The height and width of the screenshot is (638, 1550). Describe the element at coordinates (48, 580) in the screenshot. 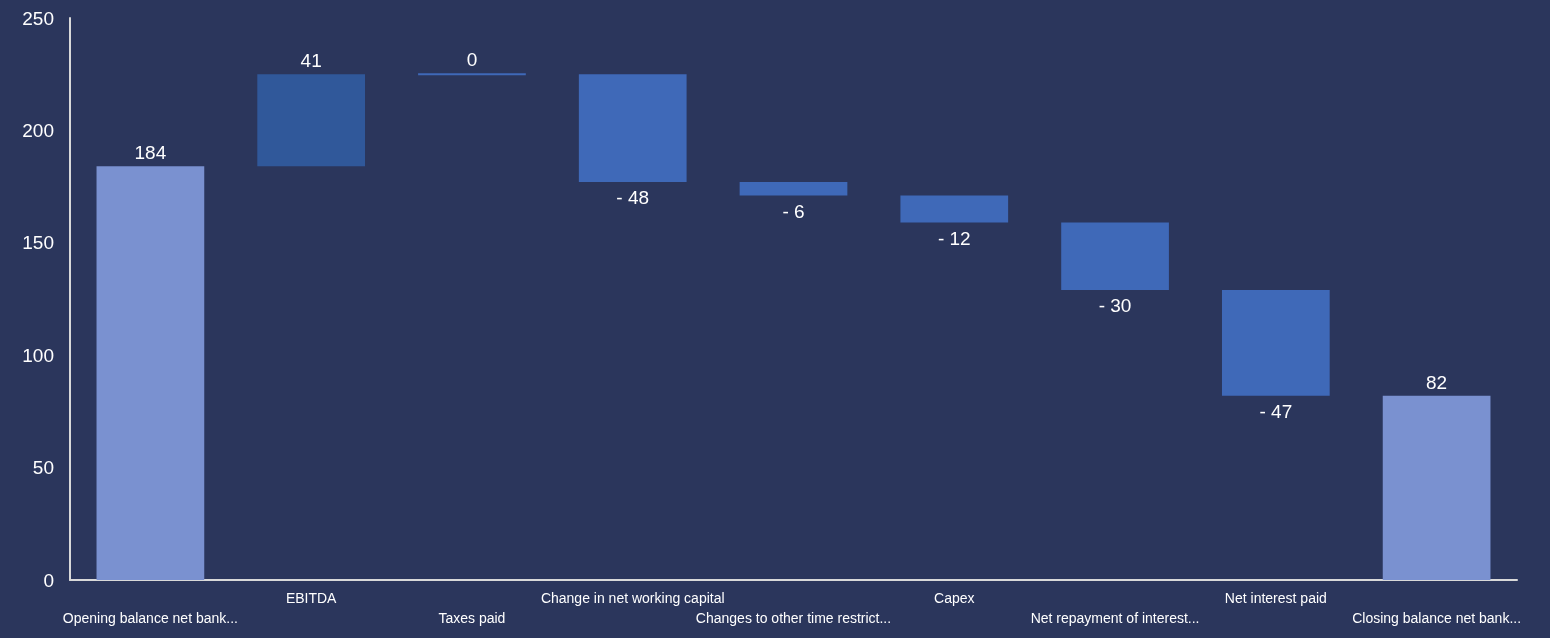

I see `y-tick-label: 0` at that location.